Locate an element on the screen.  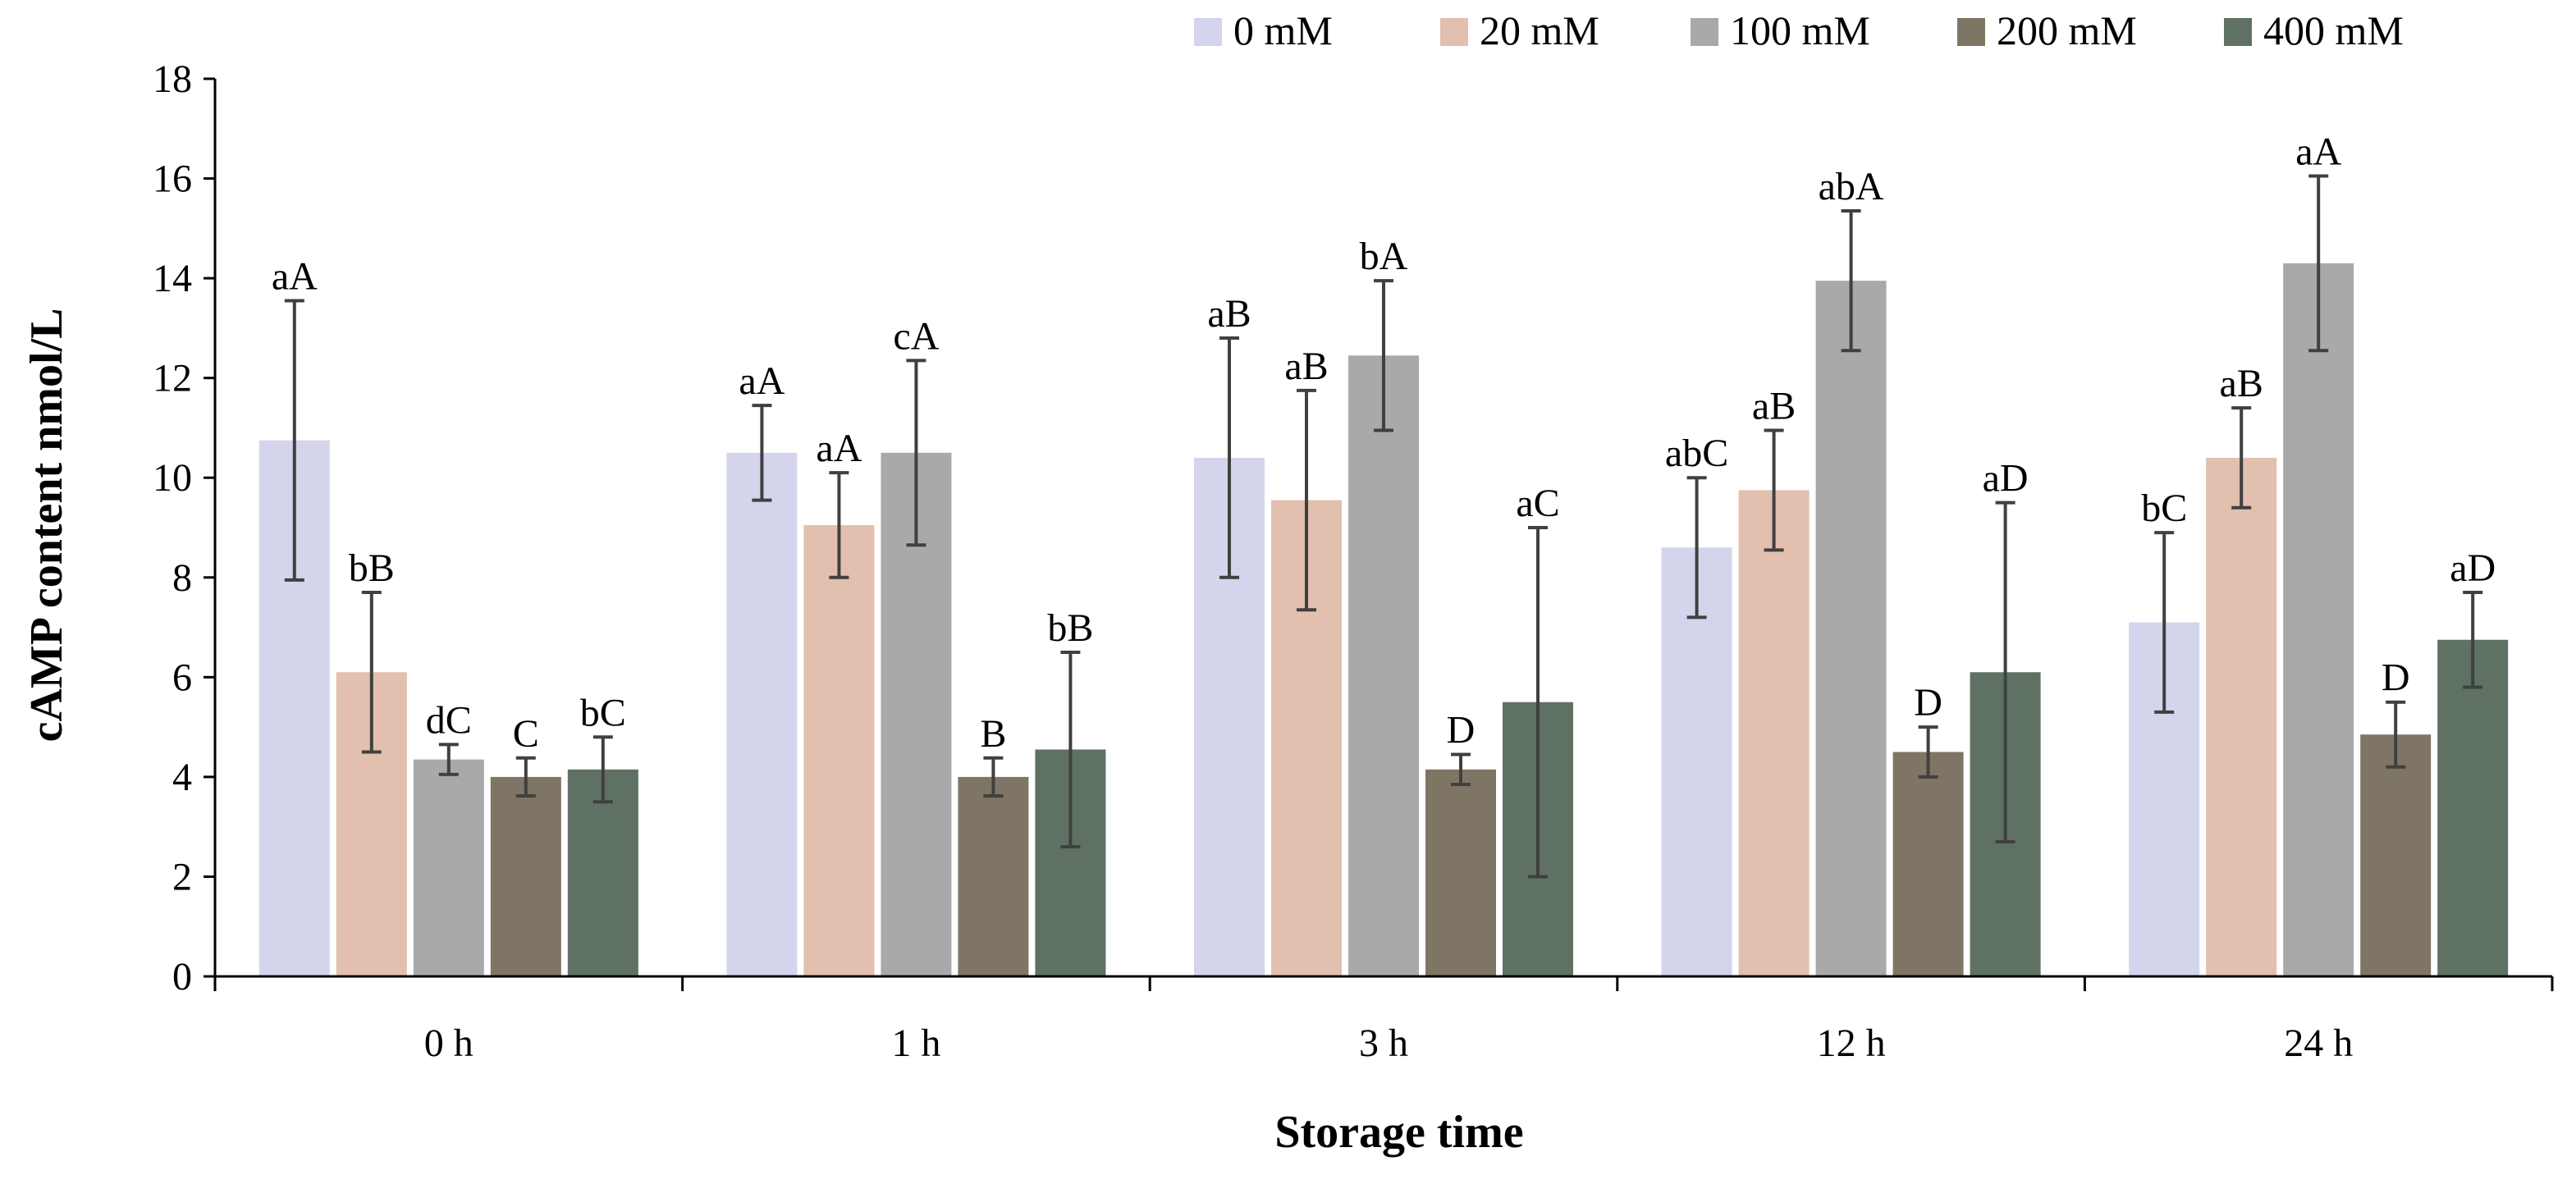
legend-label: 400 mM is located at coordinates (2333, 30).